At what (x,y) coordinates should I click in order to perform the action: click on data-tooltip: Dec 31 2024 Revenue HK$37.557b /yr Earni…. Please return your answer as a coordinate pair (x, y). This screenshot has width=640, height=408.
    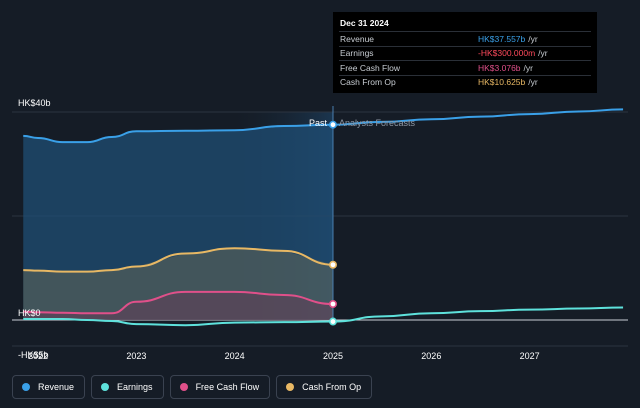
    Looking at the image, I should click on (465, 52).